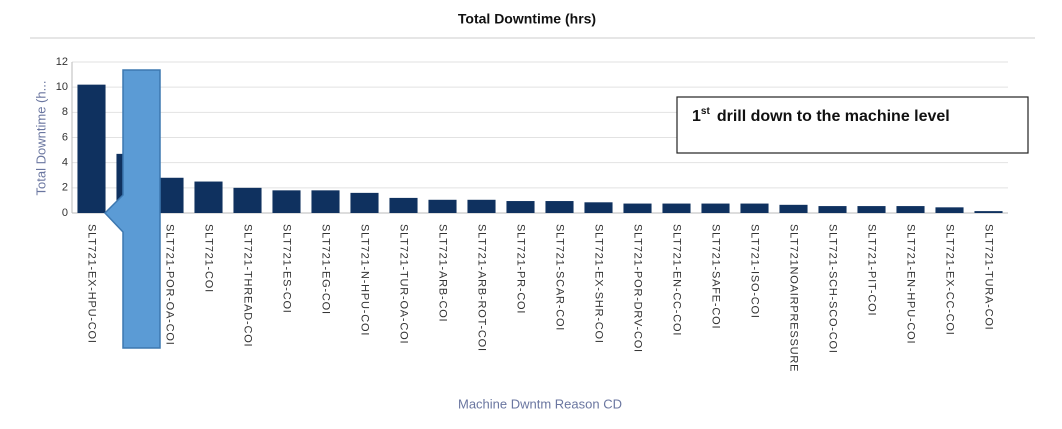 This screenshot has width=1062, height=429. What do you see at coordinates (326, 269) in the screenshot?
I see `x-tick-label: SLT721-EG-COI` at bounding box center [326, 269].